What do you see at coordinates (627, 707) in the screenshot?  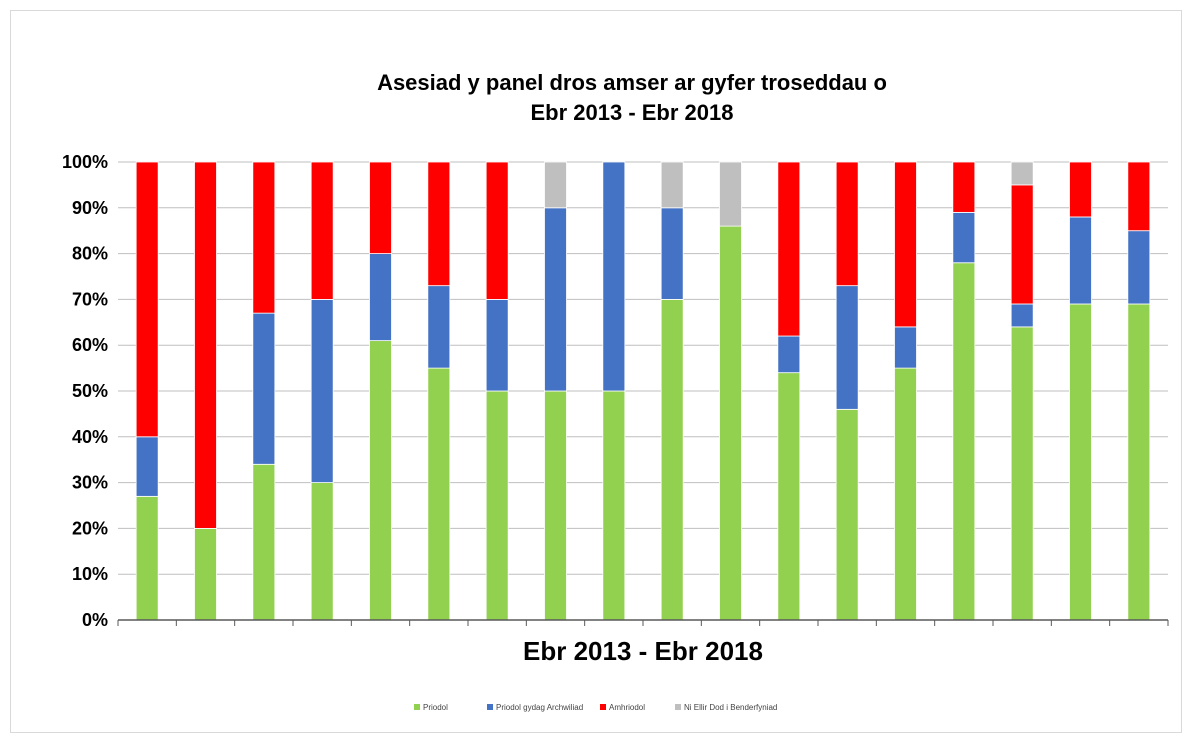 I see `legend-label-3: Amhriodol` at bounding box center [627, 707].